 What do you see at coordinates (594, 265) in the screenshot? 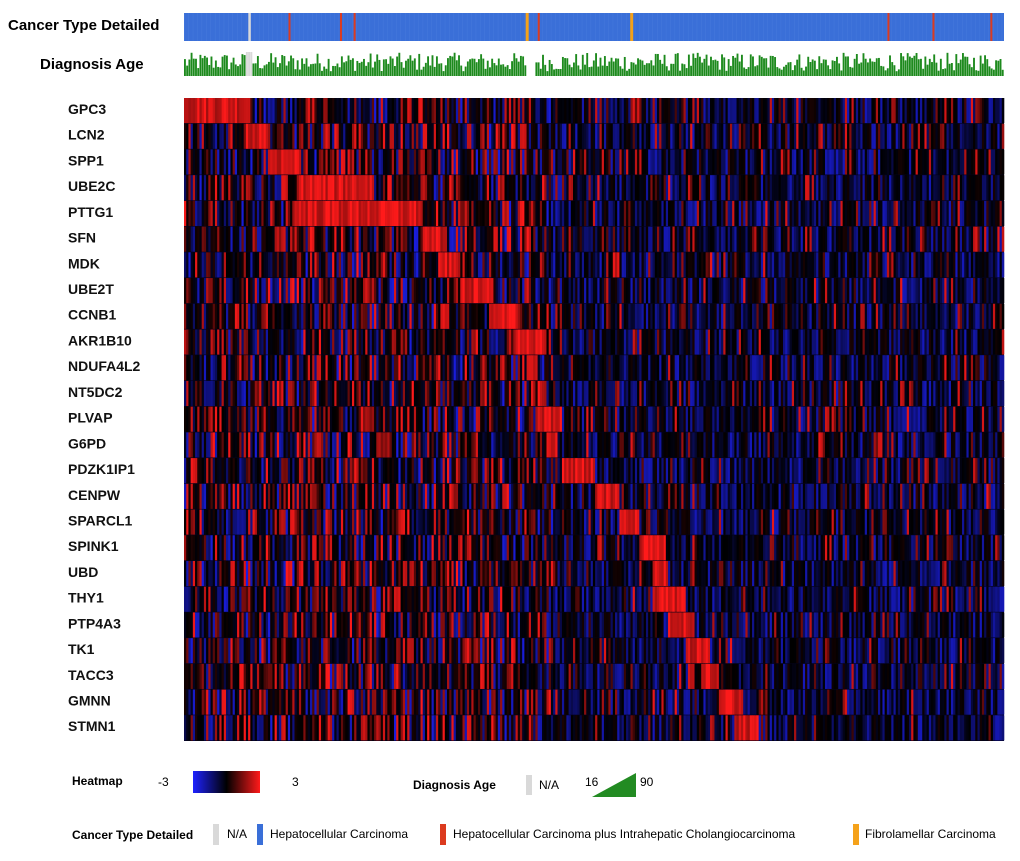
I see `heatmap-row-mdk` at bounding box center [594, 265].